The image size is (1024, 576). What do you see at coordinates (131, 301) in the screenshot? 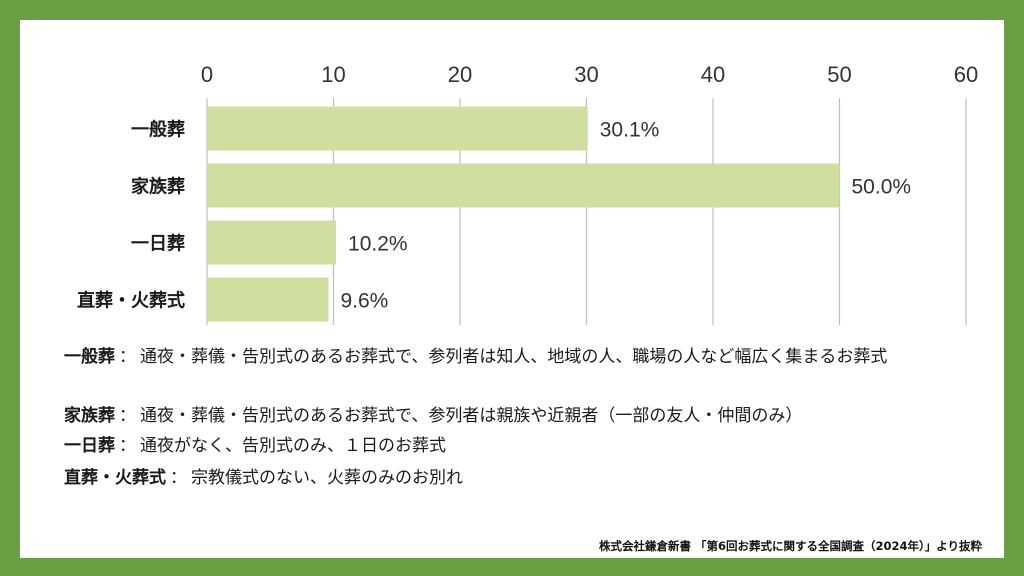
I see `category-label: 直葬・火葬式` at bounding box center [131, 301].